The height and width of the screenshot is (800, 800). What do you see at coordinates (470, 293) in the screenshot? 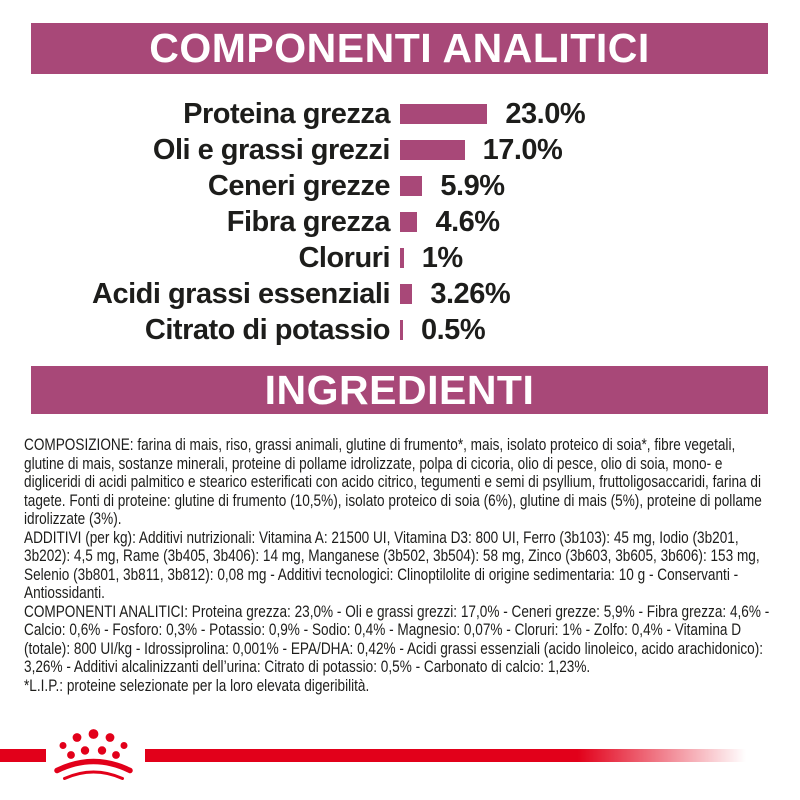
I see `chart-value-label: 3.26%` at bounding box center [470, 293].